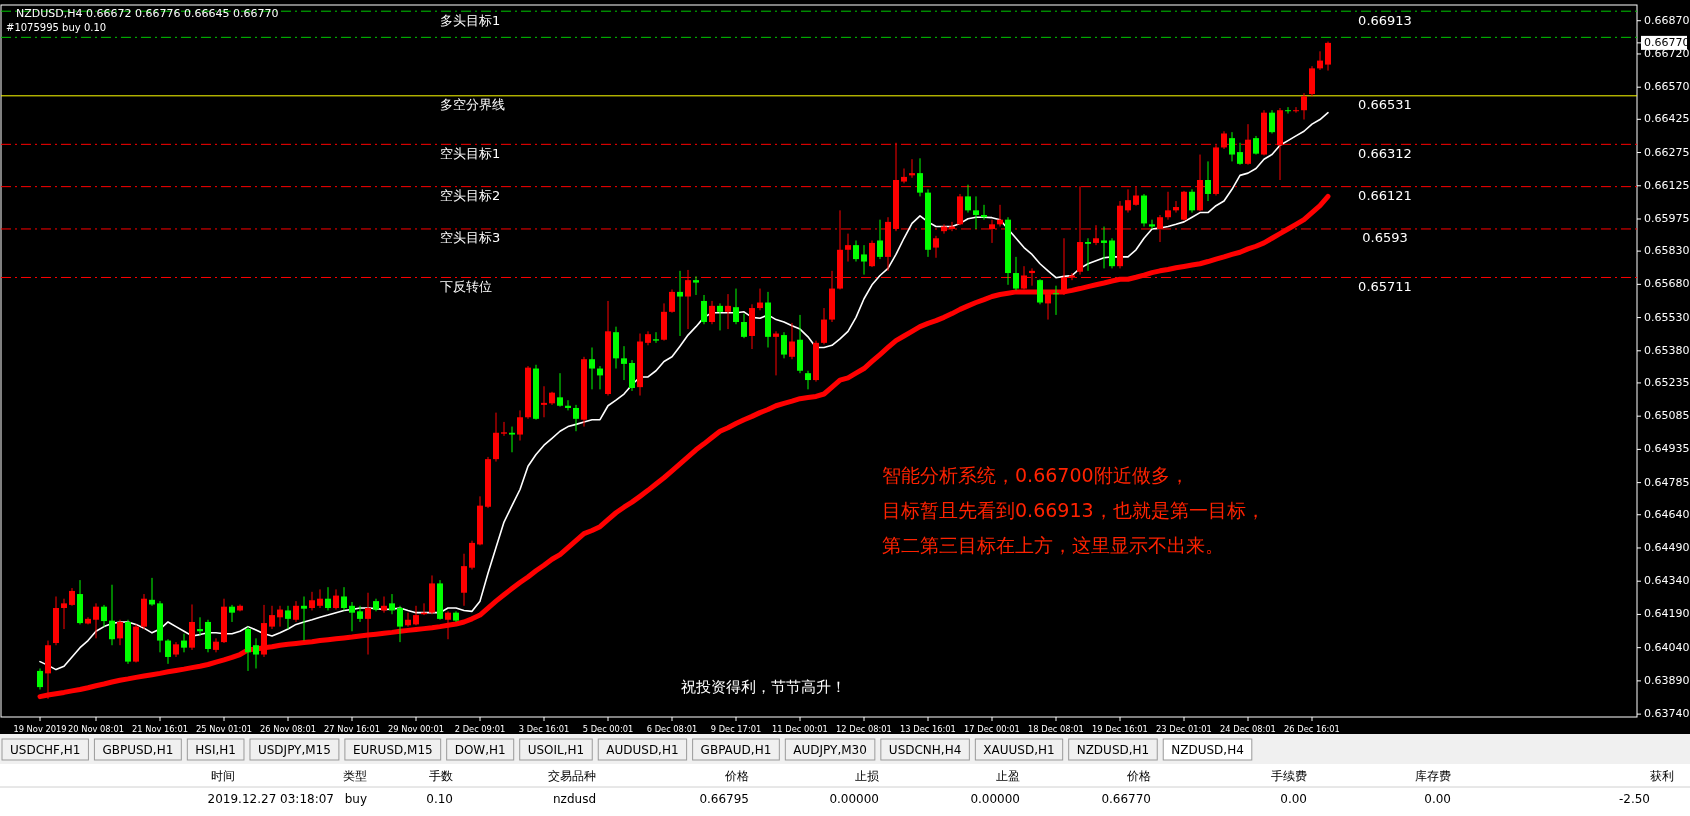 The width and height of the screenshot is (1690, 816). Describe the element at coordinates (1667, 20) in the screenshot. I see `y-tick-label: 0.66870` at that location.